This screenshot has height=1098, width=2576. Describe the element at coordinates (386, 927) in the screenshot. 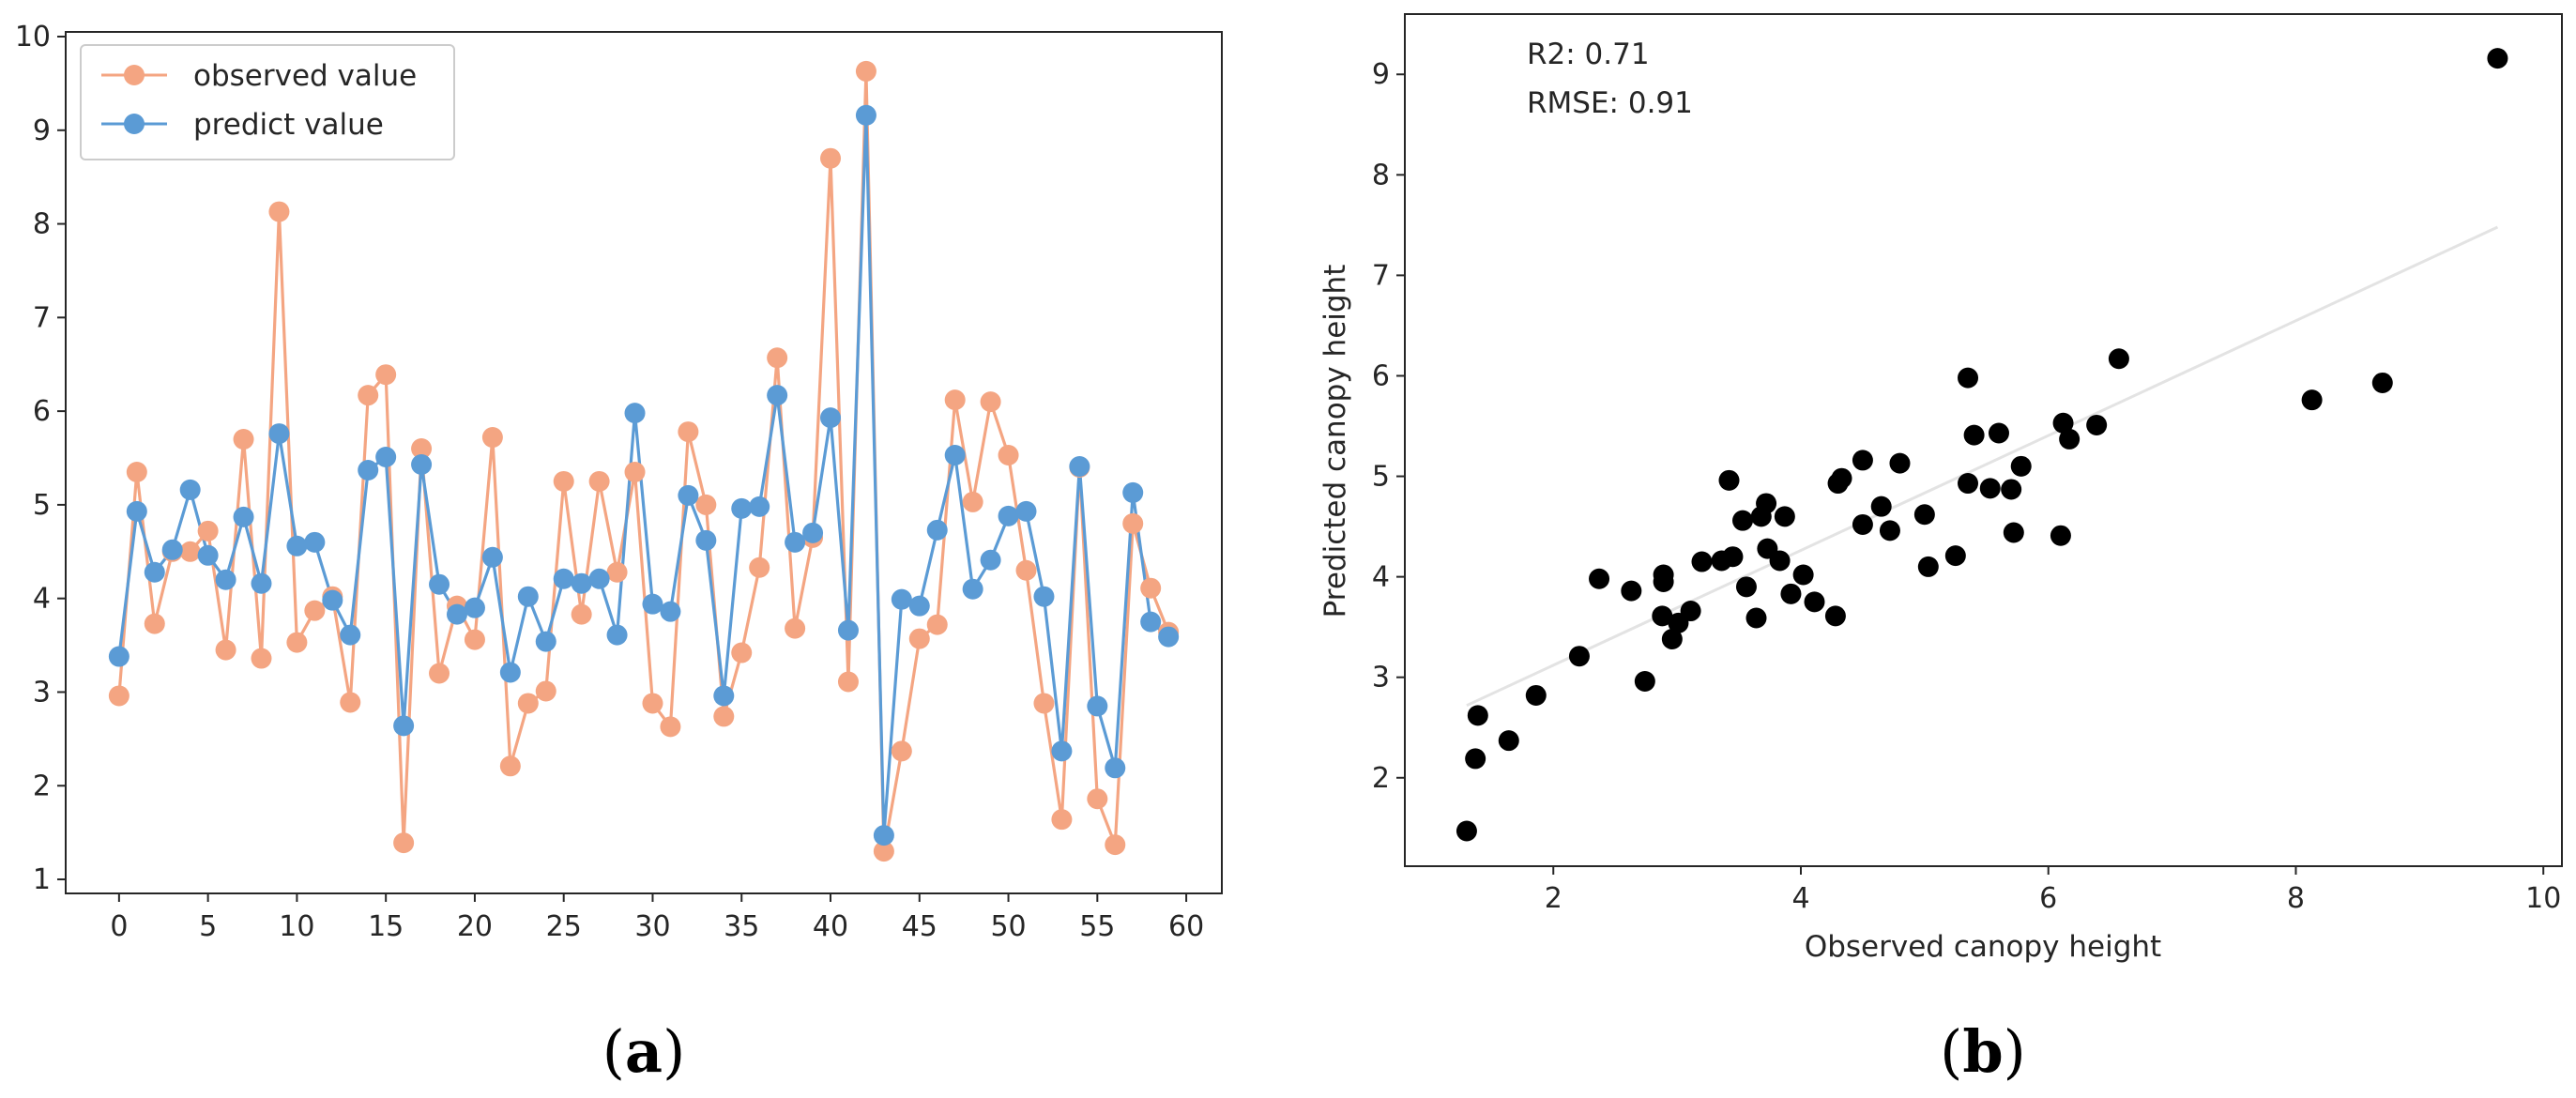

I see `x-tick-label: 15` at that location.